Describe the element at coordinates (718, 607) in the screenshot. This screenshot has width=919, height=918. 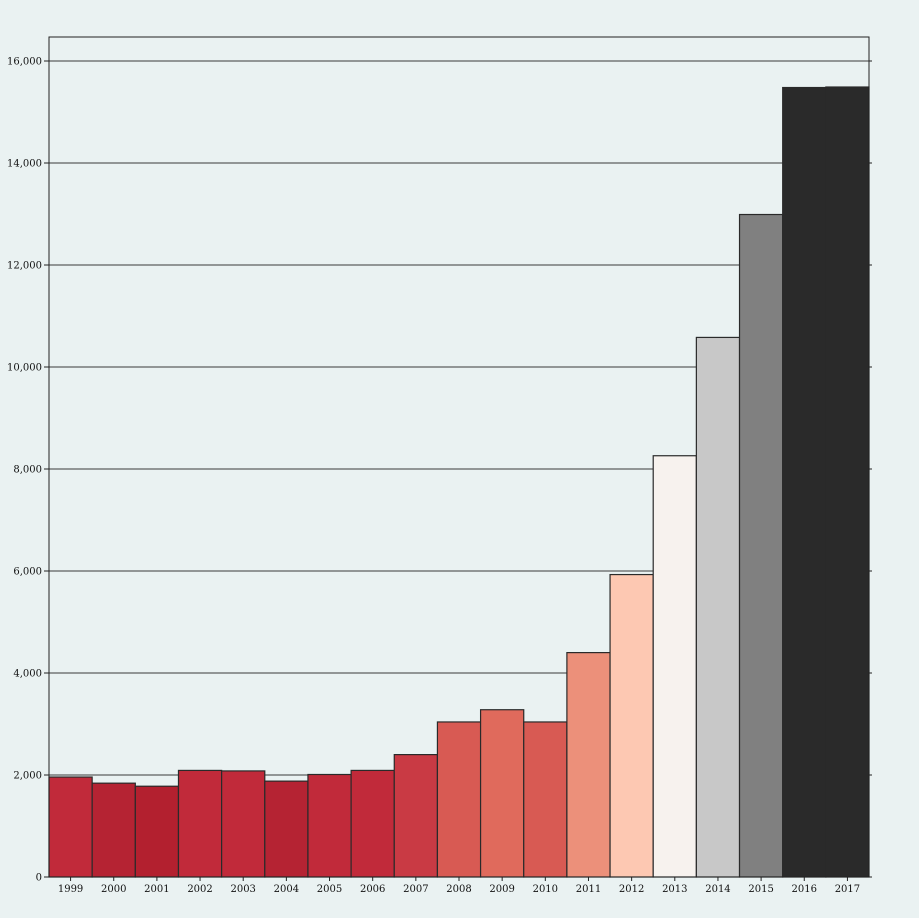
I see `bar-2014` at that location.